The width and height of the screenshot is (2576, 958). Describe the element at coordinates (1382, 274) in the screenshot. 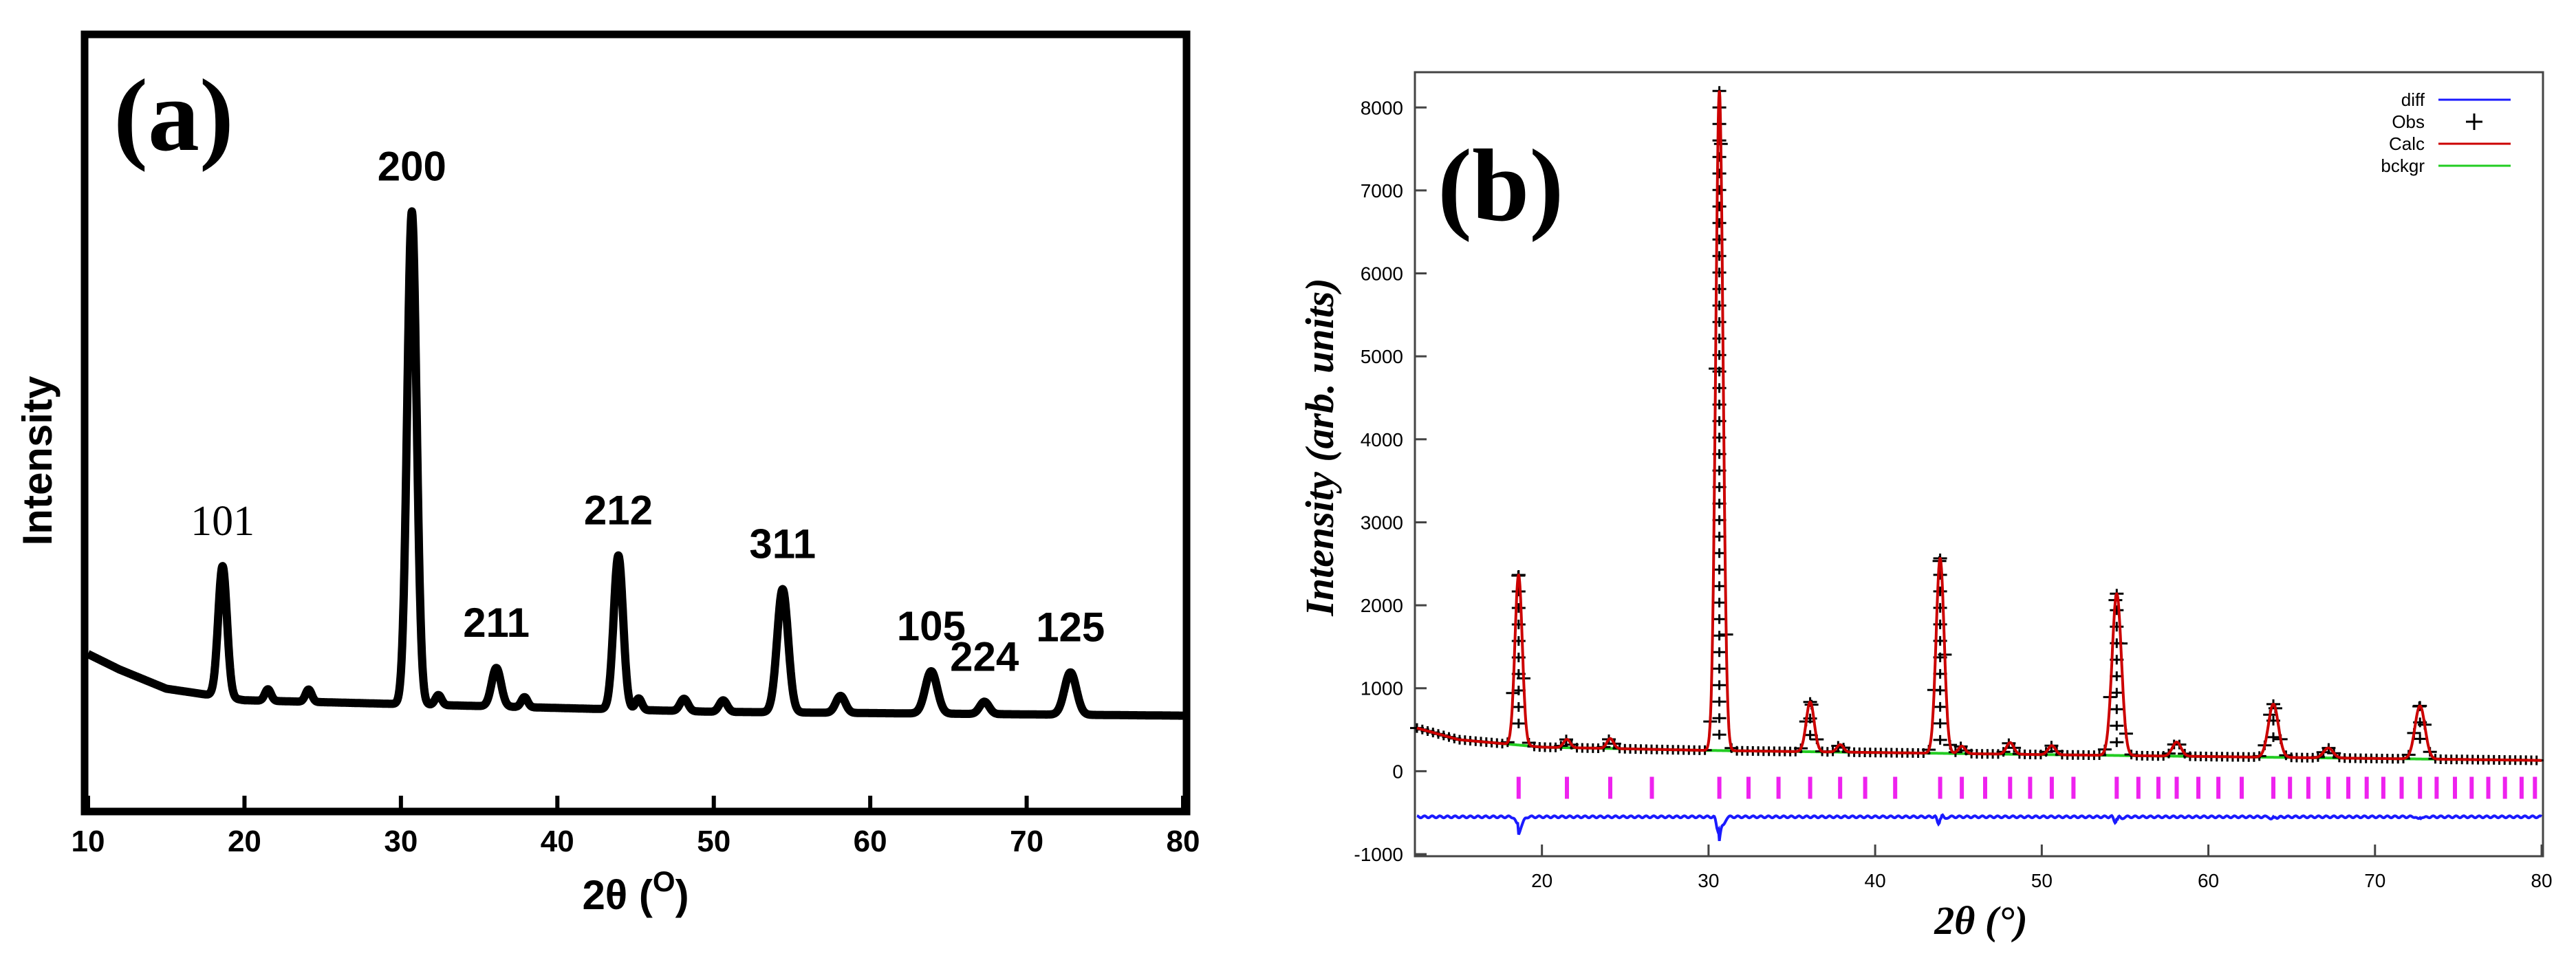

I see `y-tick-label-b: 6000` at that location.